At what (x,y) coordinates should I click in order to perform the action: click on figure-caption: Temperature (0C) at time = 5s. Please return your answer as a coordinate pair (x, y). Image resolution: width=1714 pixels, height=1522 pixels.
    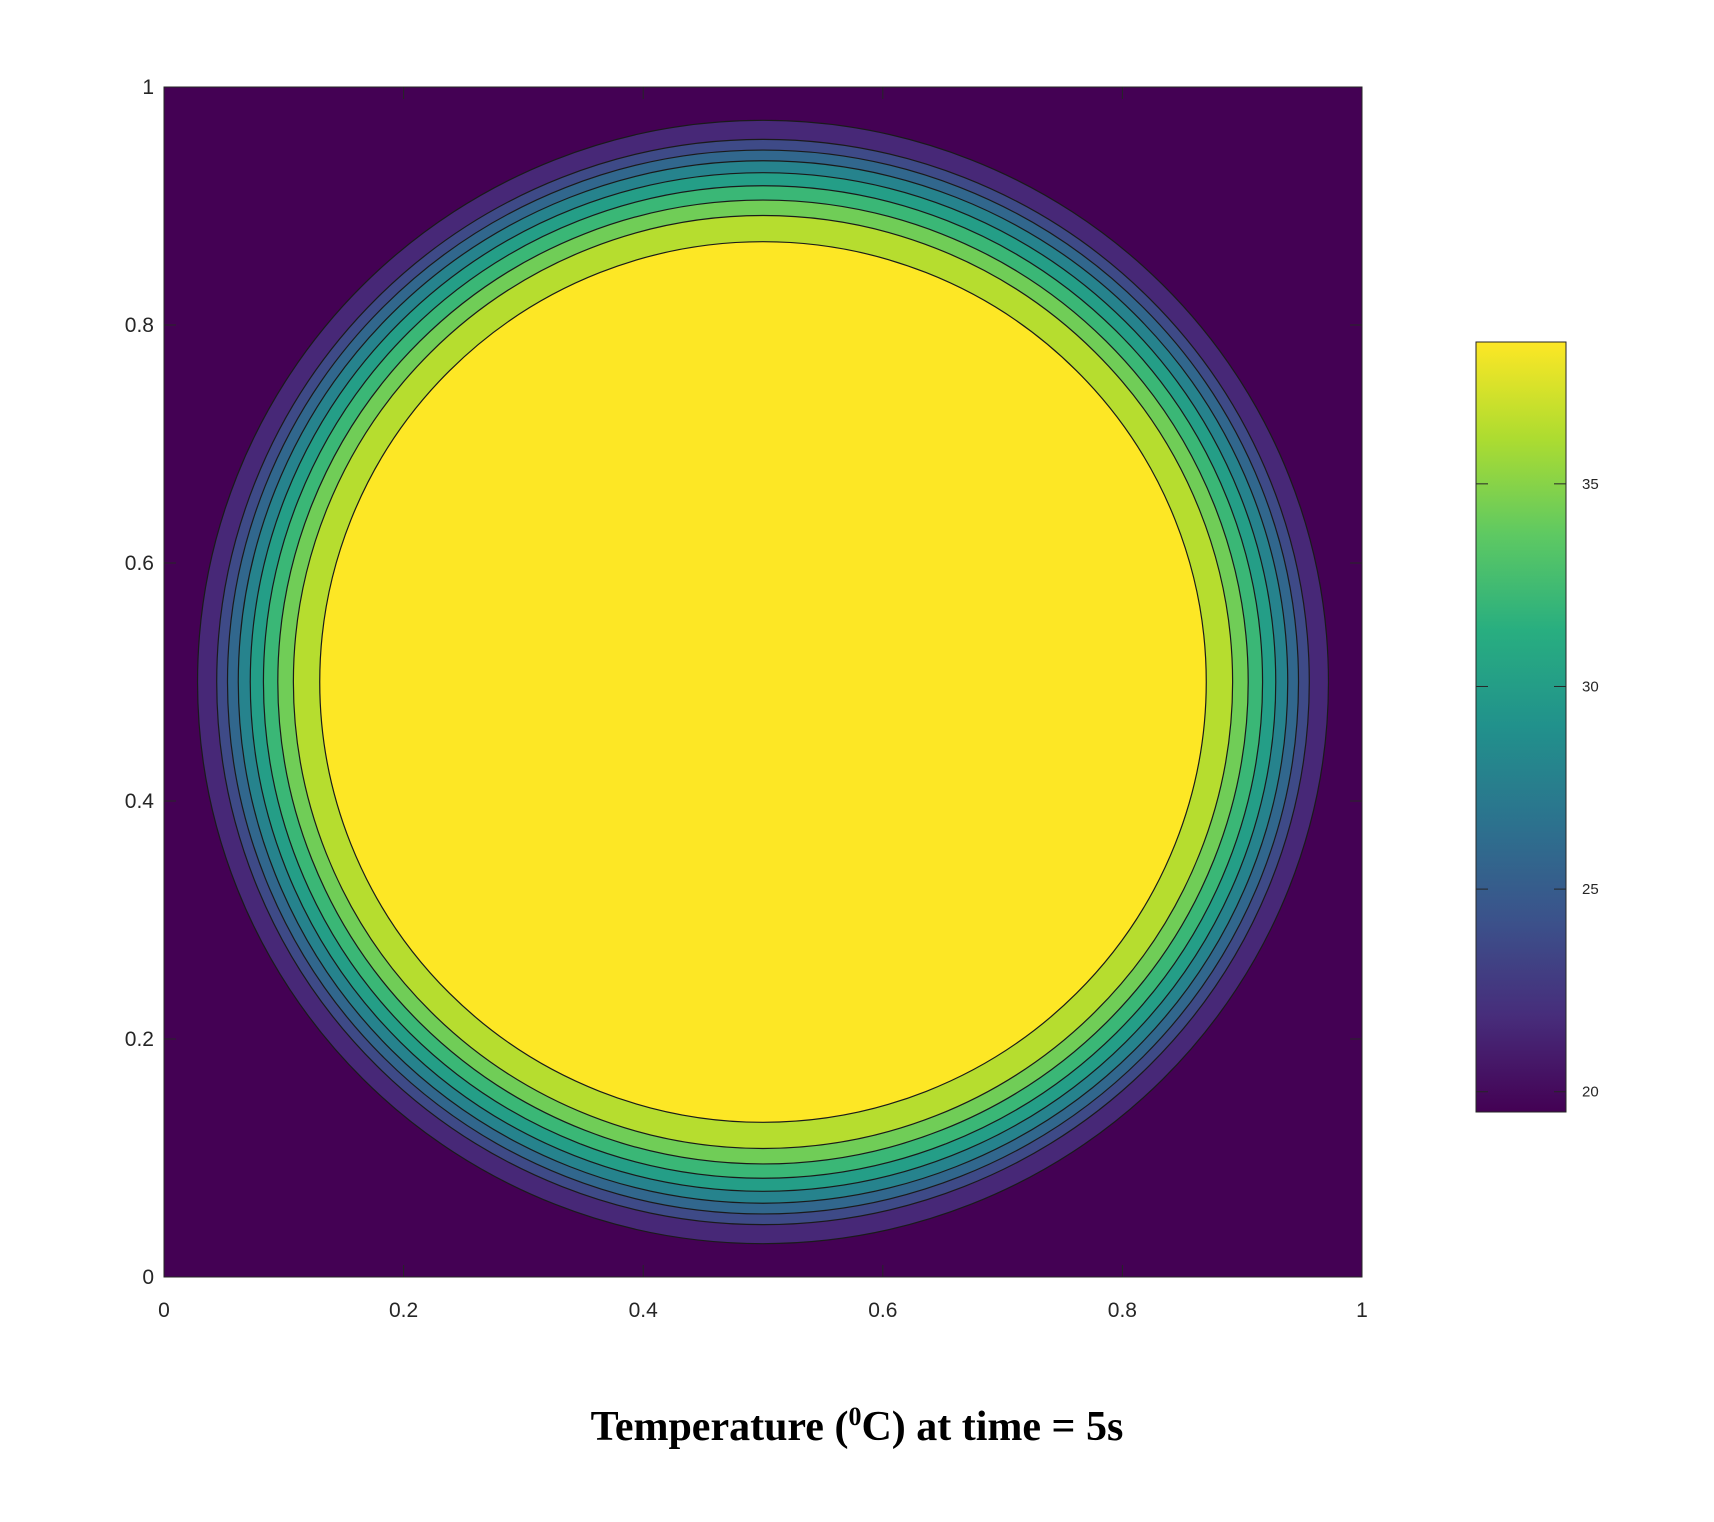
    Looking at the image, I should click on (857, 1426).